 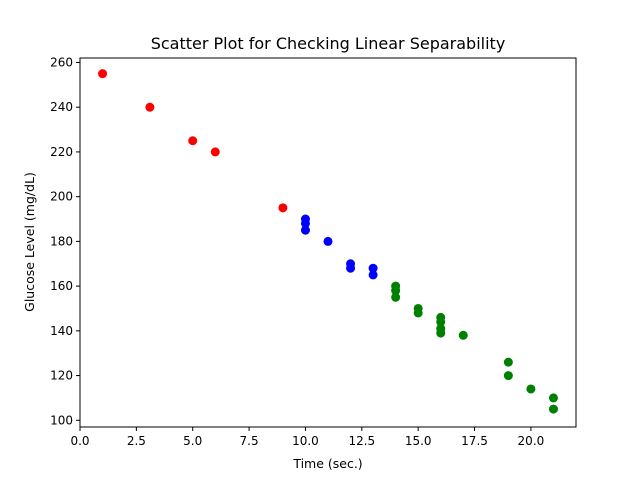 What do you see at coordinates (136, 441) in the screenshot?
I see `x-tick-label: 2.5` at bounding box center [136, 441].